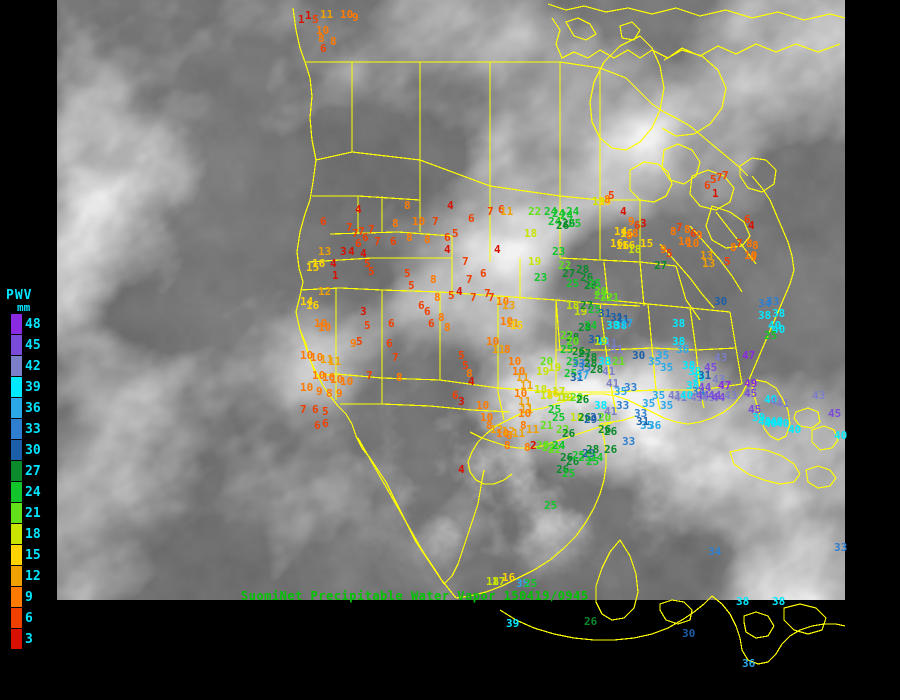  Describe the element at coordinates (751, 393) in the screenshot. I see `station-pwv-value: 45` at that location.